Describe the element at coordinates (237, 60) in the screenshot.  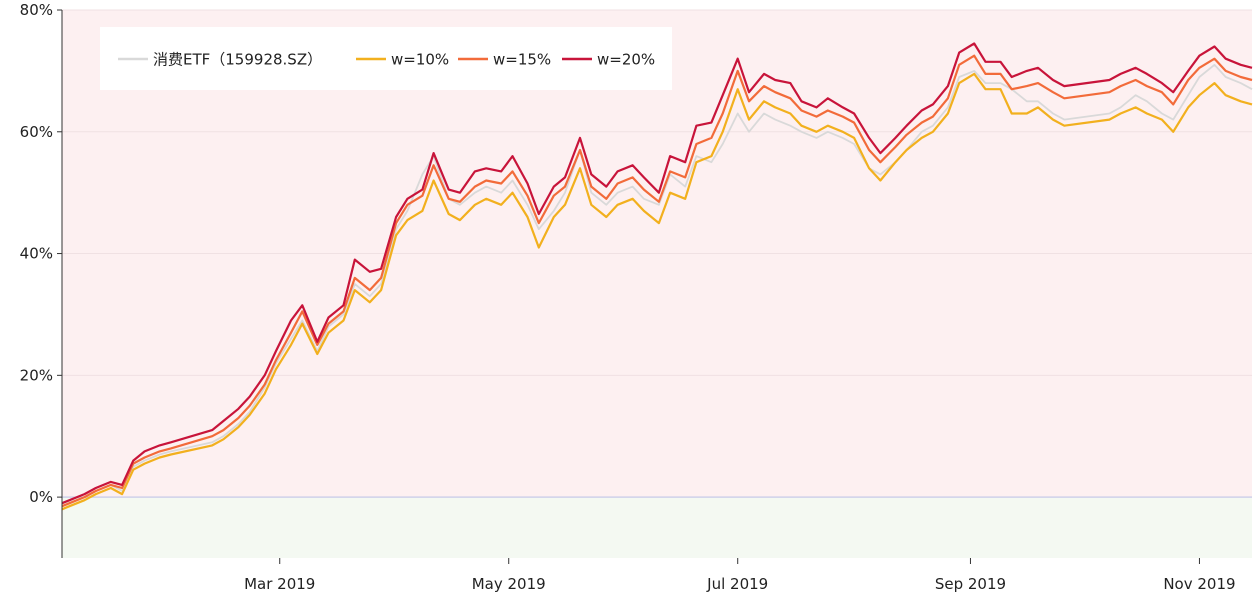
I see `legend-label-0: 消费ETF（159928.SZ）` at that location.